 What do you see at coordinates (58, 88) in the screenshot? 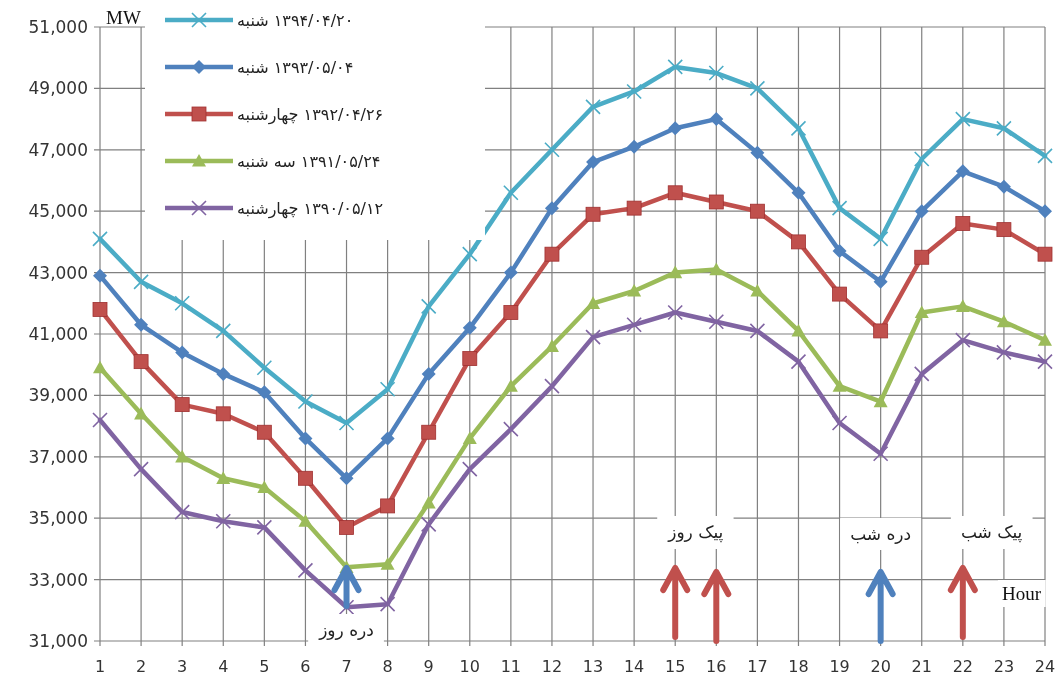
I see `y-tick-label: 49,000` at bounding box center [58, 88].